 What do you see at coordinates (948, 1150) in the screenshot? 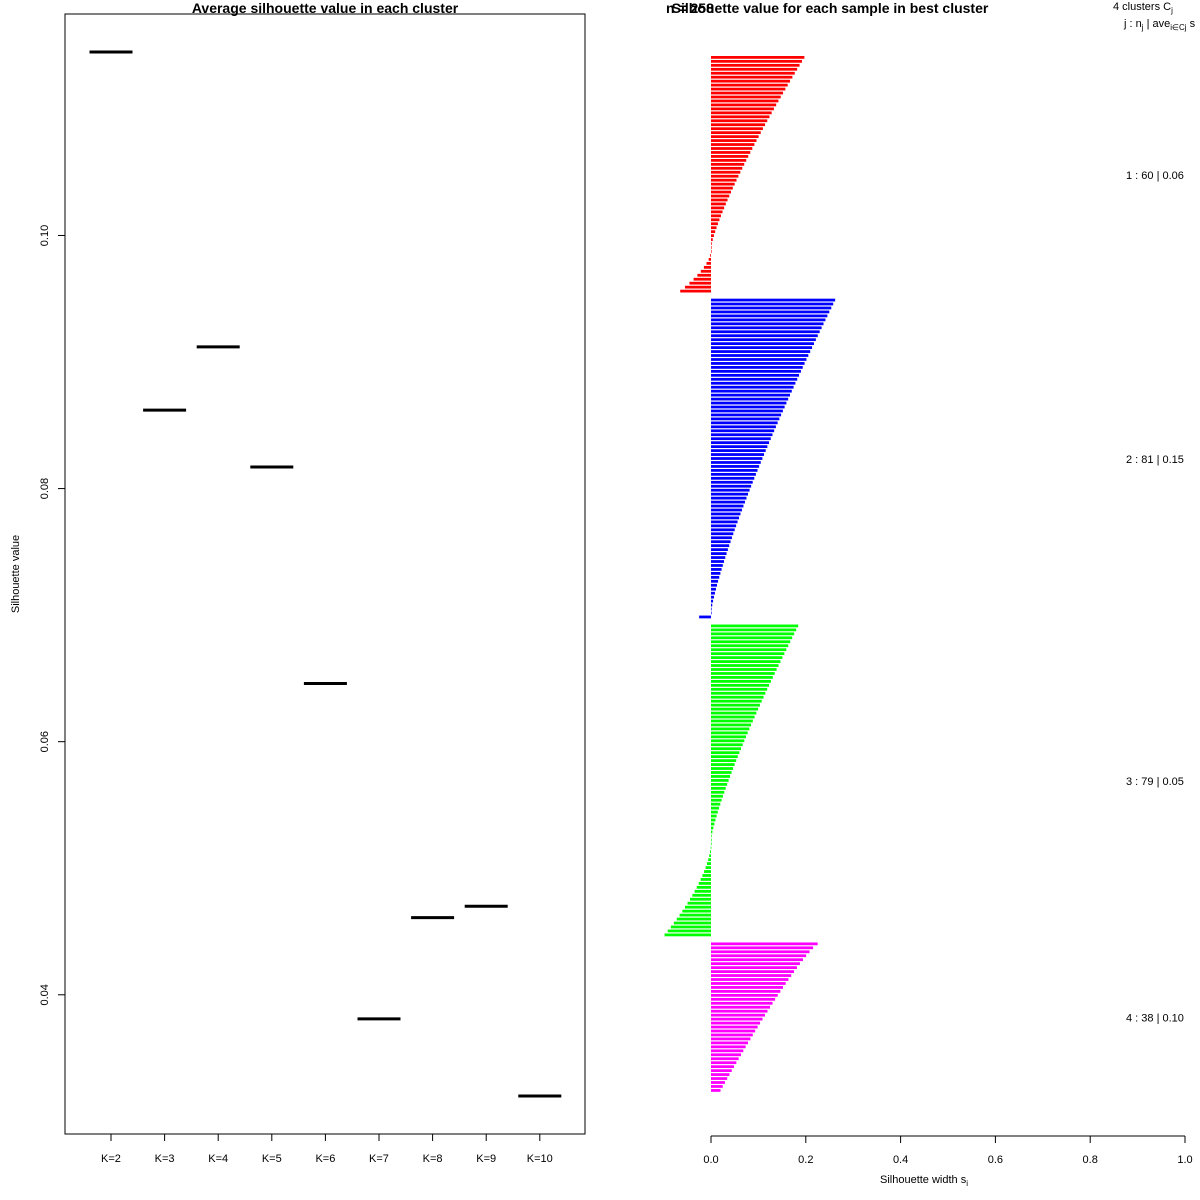
I see `right-x-axis: 0.0 0.2 0.4 0.6 0.8 1.0` at bounding box center [948, 1150].